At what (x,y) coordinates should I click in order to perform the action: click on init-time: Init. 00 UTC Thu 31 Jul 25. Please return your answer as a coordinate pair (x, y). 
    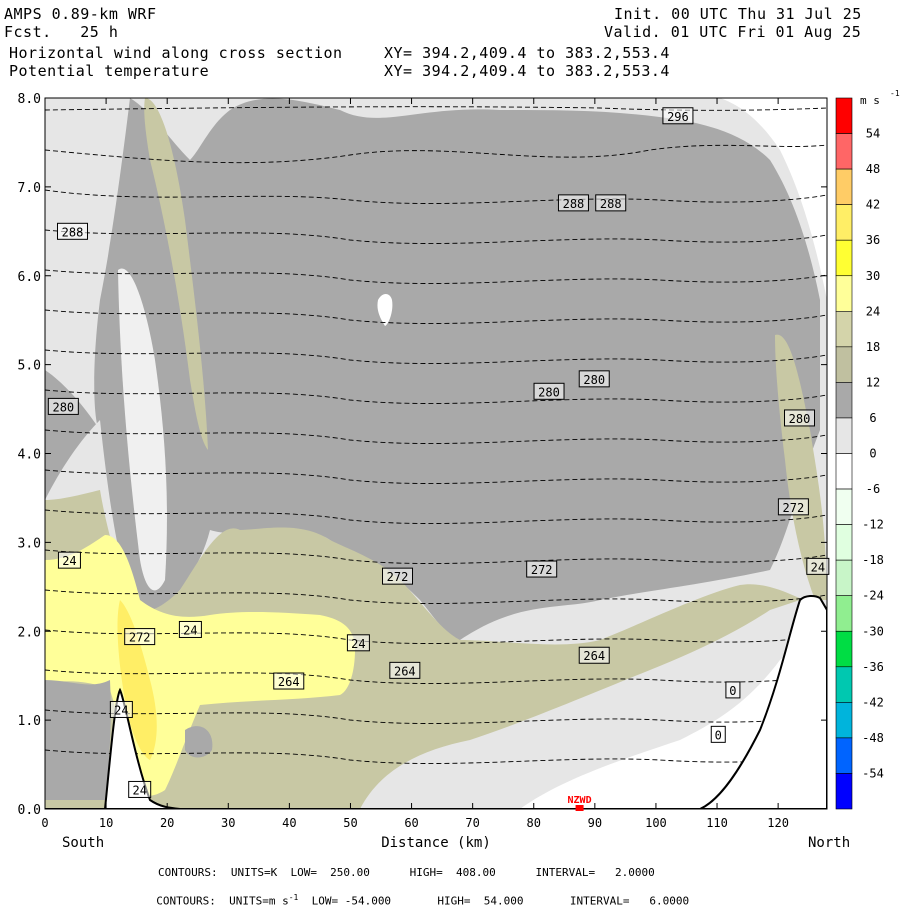
    Looking at the image, I should click on (738, 14).